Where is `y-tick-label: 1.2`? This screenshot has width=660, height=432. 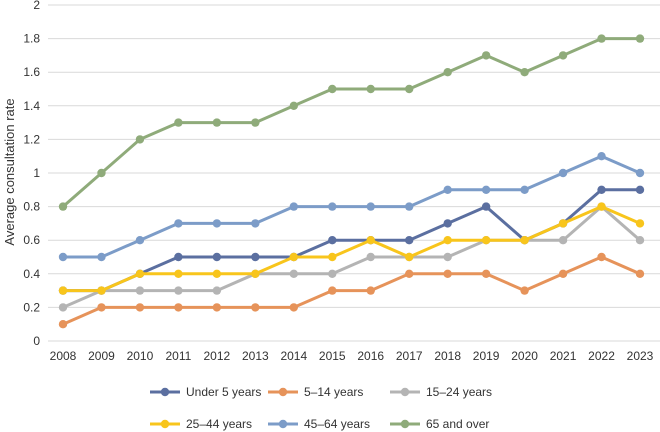 y-tick-label: 1.2 is located at coordinates (31, 139).